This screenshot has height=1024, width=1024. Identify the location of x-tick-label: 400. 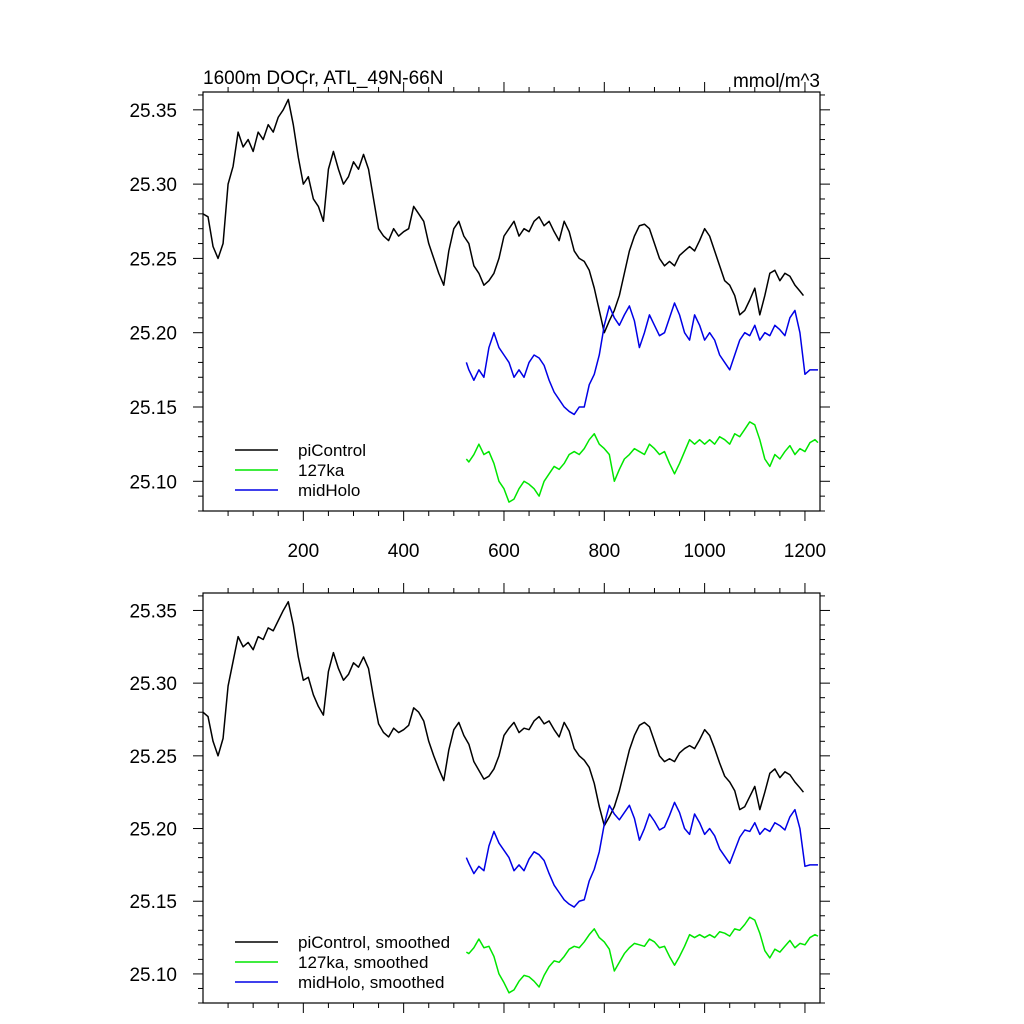
(404, 551).